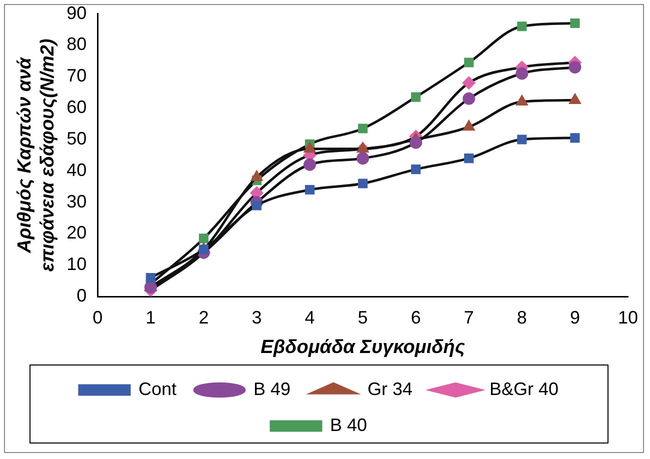  I want to click on y-tick-label: 70, so click(76, 76).